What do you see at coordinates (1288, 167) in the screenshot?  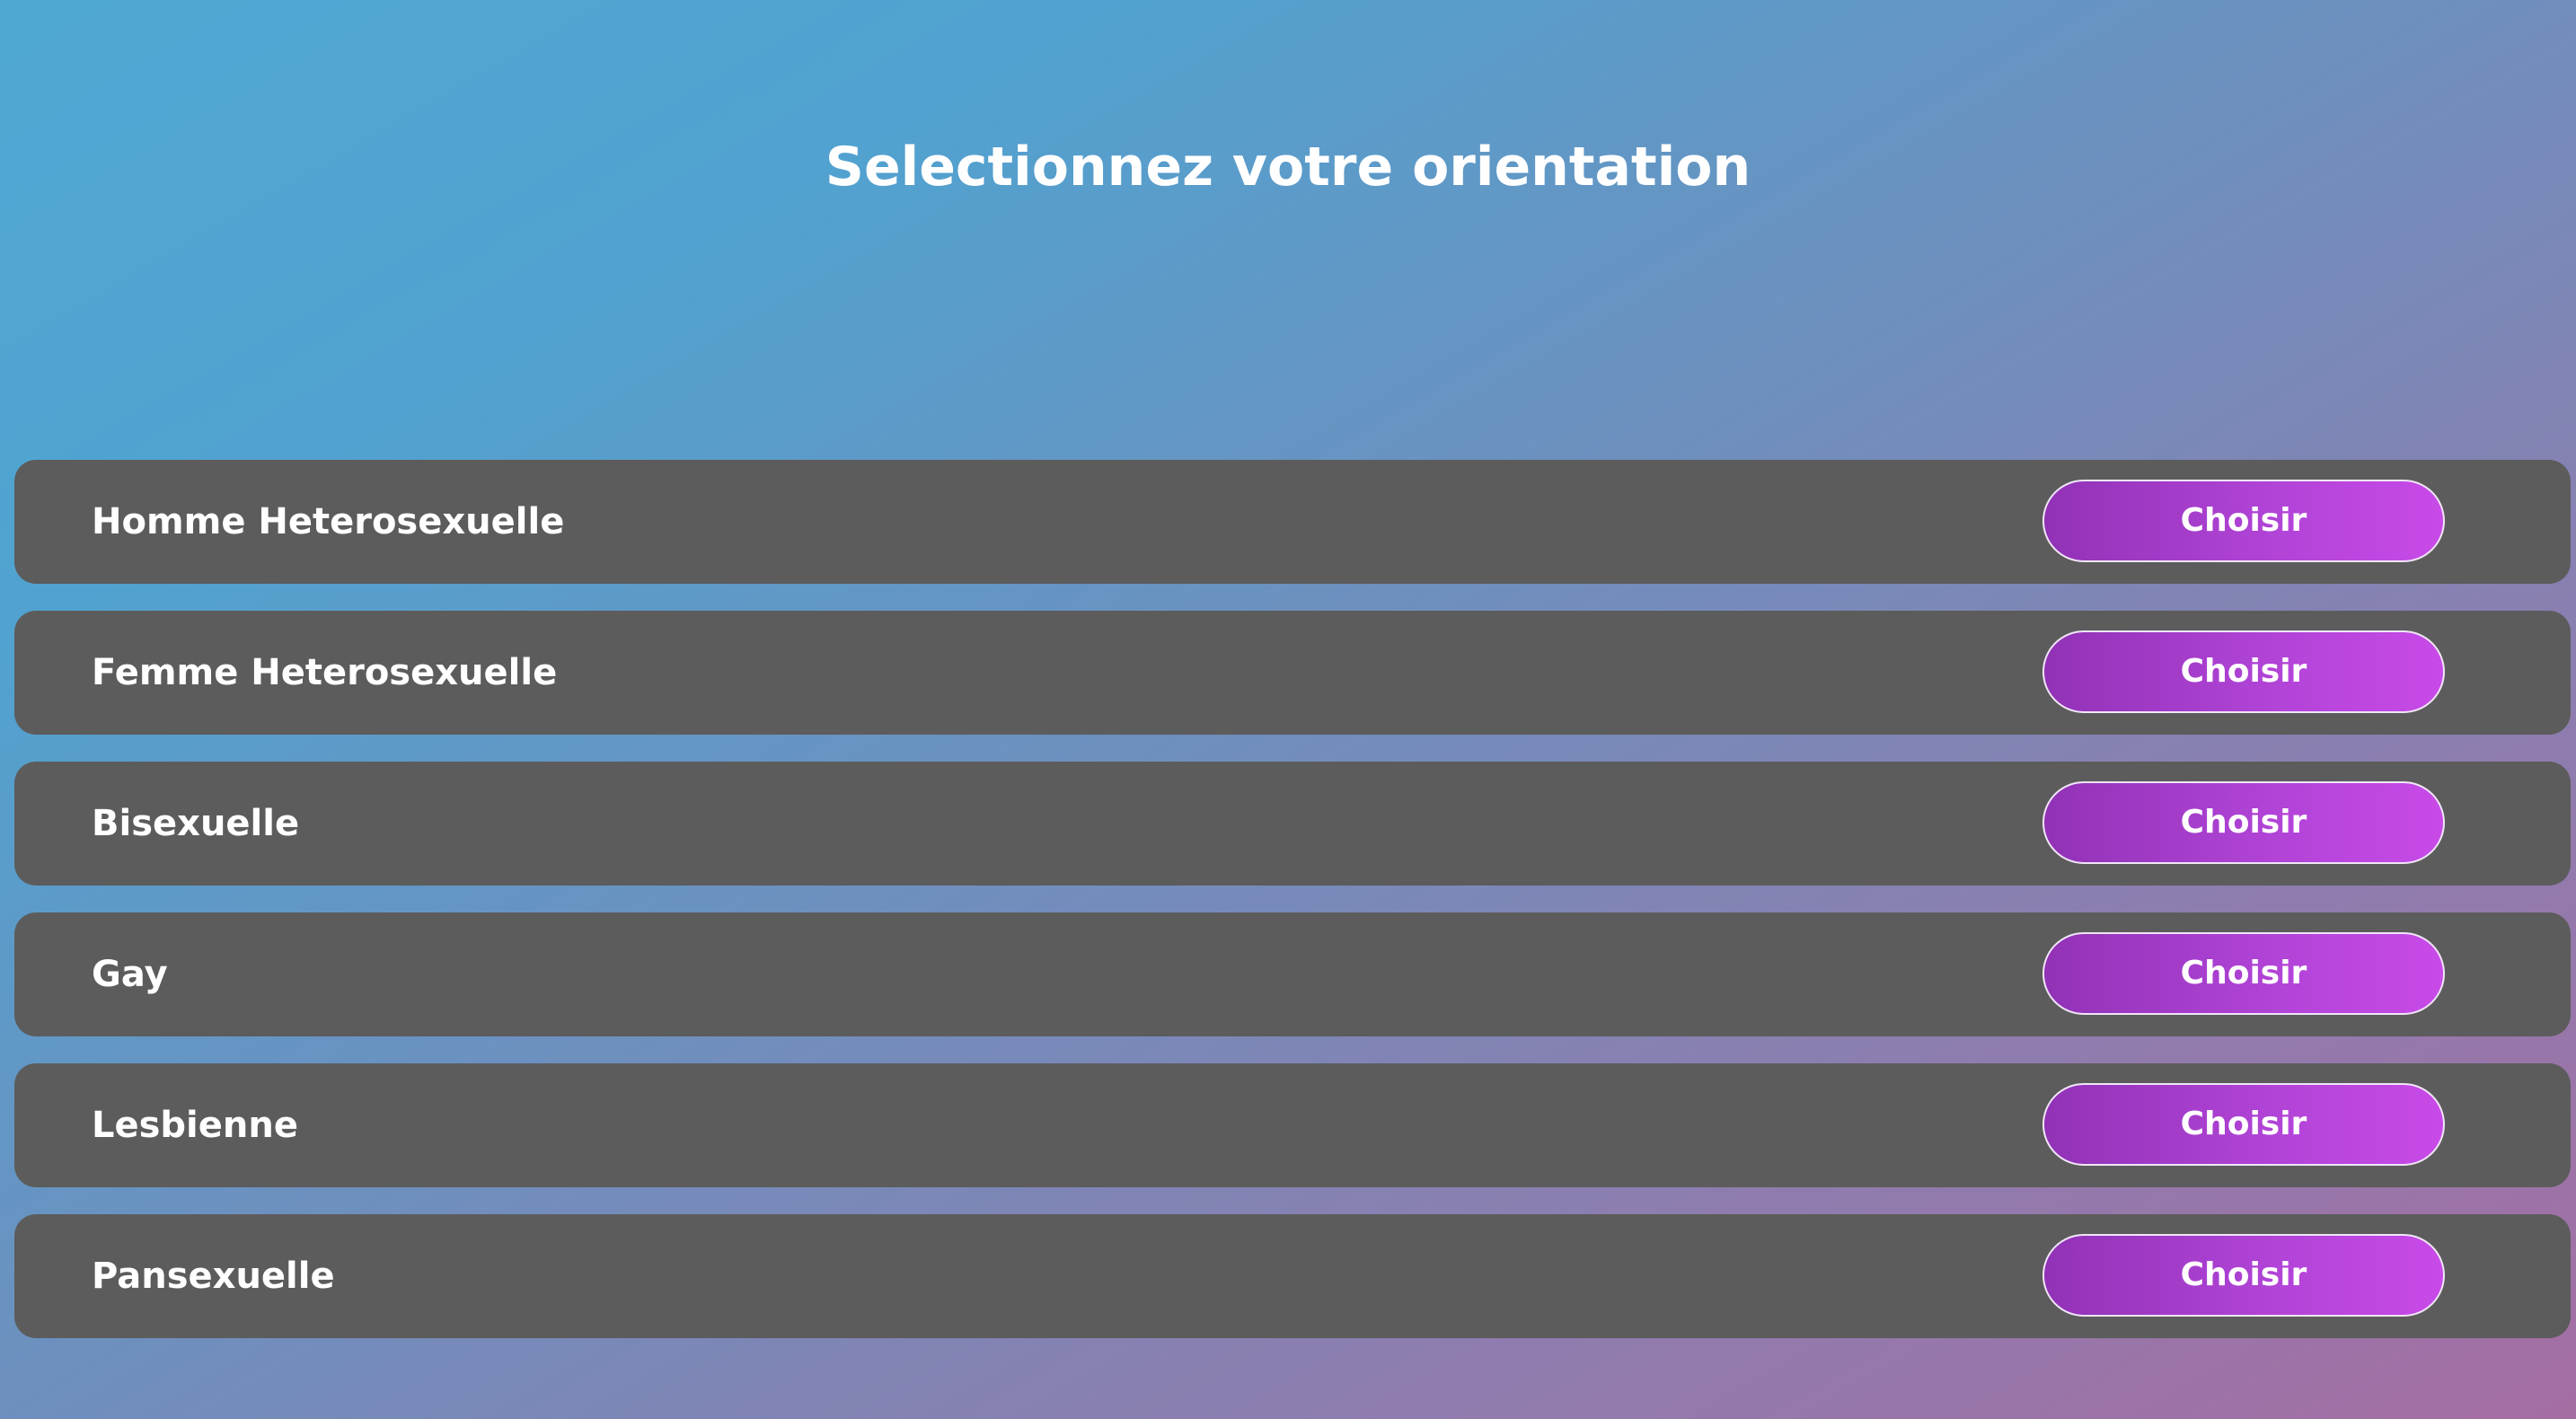 I see `page-title: Selectionnez votre orientation` at bounding box center [1288, 167].